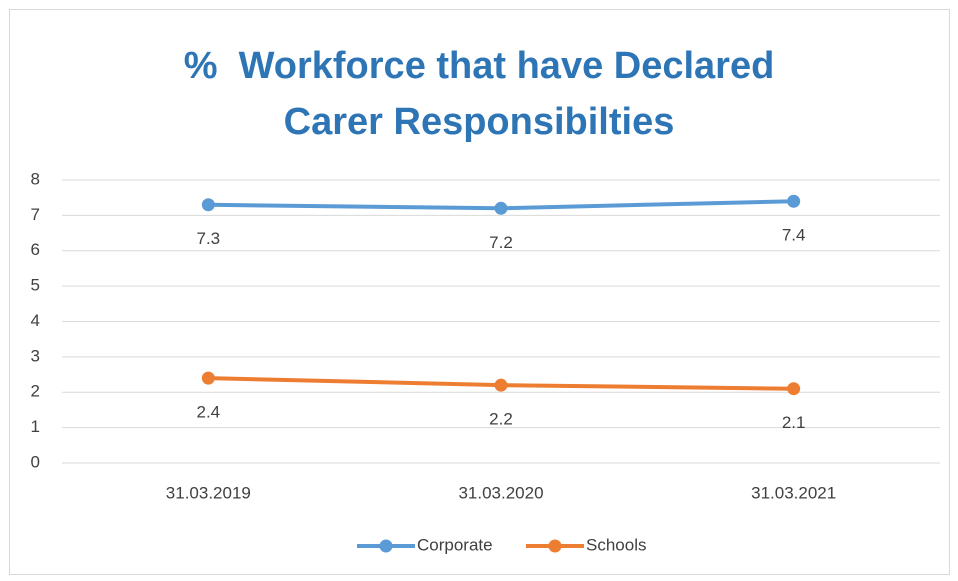 This screenshot has height=581, width=958. Describe the element at coordinates (208, 492) in the screenshot. I see `x-tick-label: 31.03.2019` at that location.